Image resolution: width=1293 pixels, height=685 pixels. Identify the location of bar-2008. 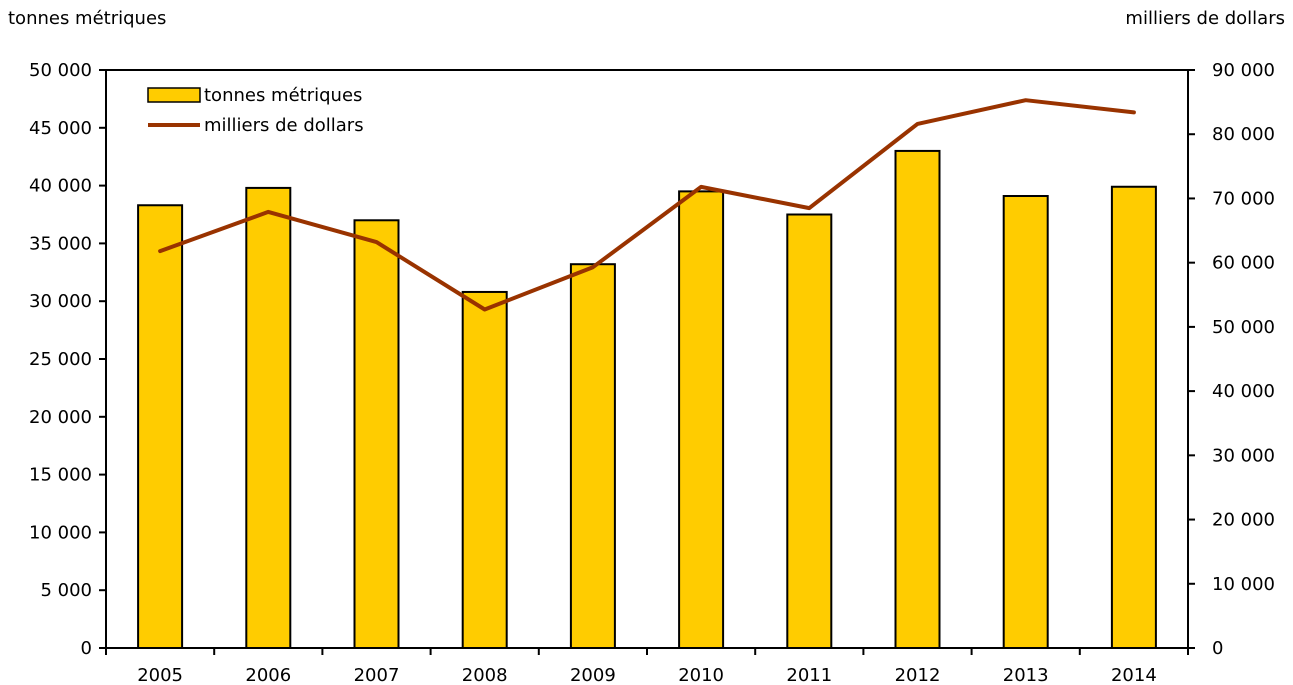
(484, 469).